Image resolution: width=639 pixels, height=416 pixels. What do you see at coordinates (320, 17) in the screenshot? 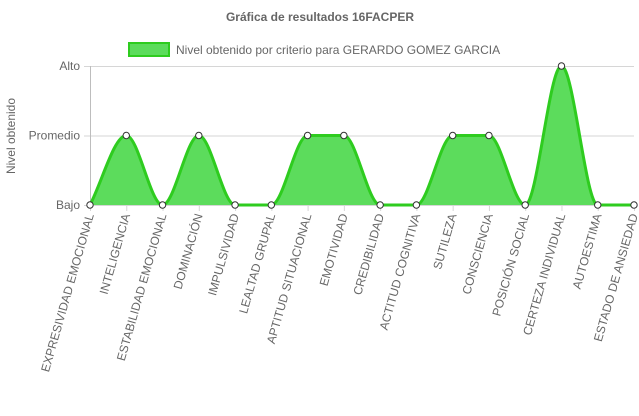
I see `chart-title: Gráfica de resultados 16FACPER` at bounding box center [320, 17].